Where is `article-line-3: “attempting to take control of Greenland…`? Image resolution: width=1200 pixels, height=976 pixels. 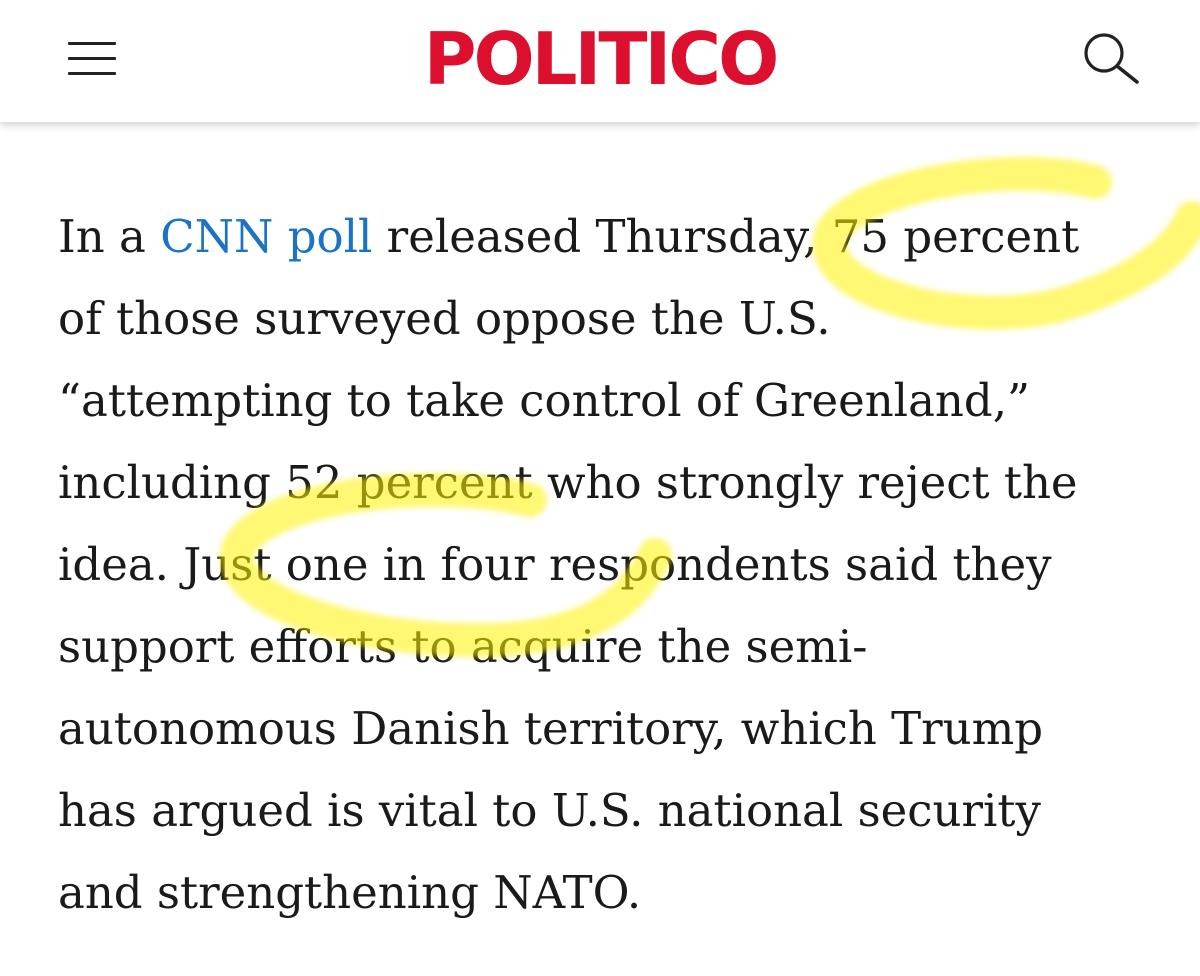
article-line-3: “attempting to take control of Greenland… is located at coordinates (544, 400).